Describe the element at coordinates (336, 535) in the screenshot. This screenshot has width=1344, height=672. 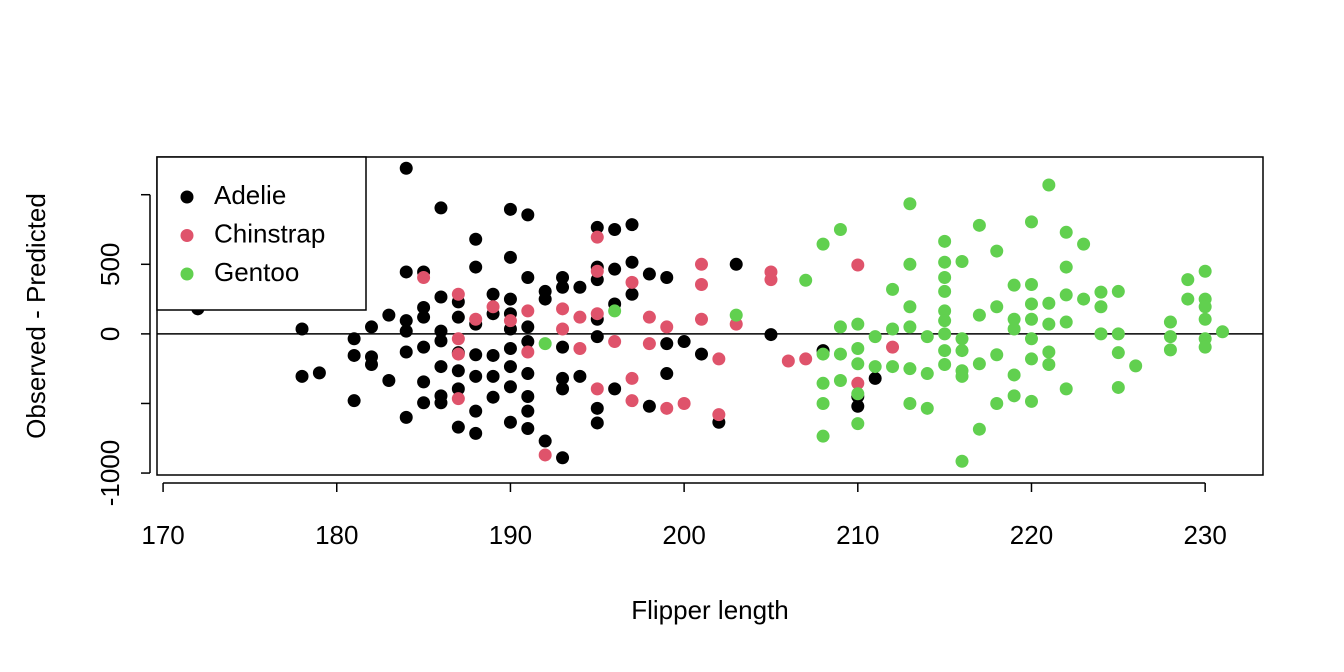
I see `x-tick-label: 180` at that location.